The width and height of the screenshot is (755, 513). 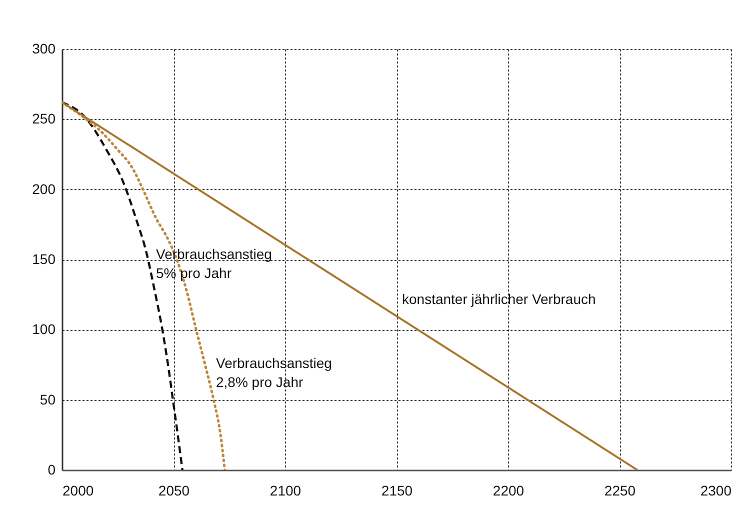 What do you see at coordinates (44, 188) in the screenshot?
I see `y-tick-label: 200` at bounding box center [44, 188].